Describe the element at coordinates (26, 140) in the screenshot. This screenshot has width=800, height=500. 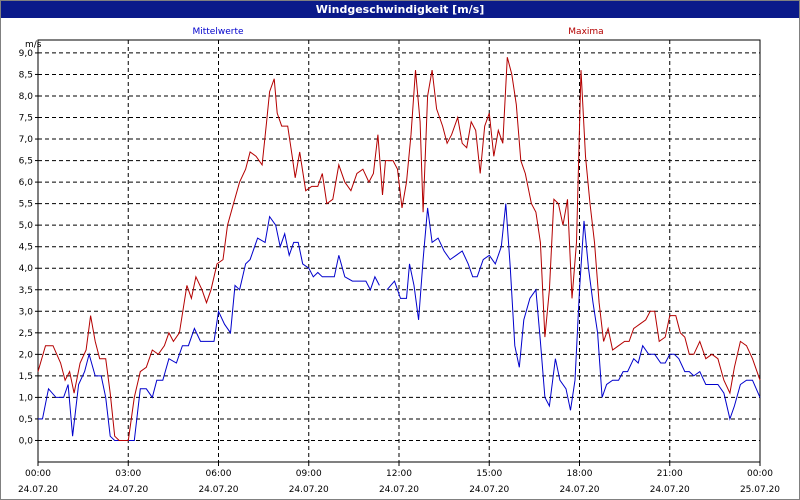
I see `y-tick-label: 7,0` at that location.